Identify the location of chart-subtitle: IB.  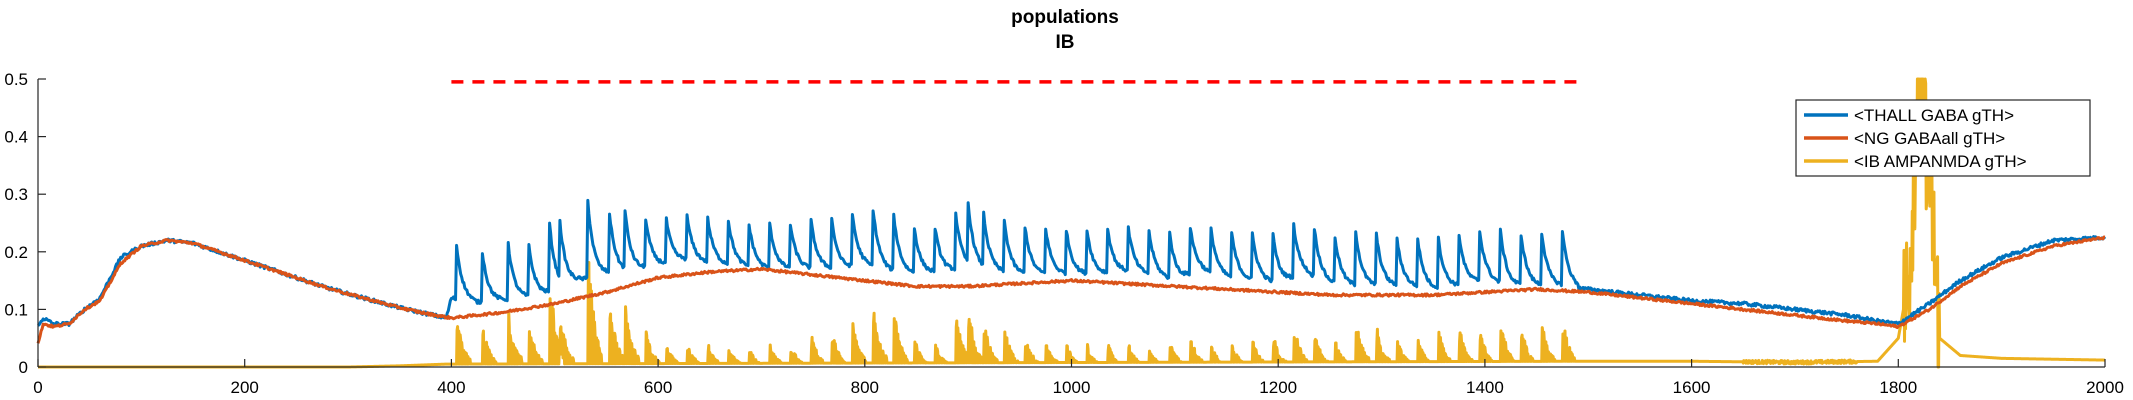
(1065, 42).